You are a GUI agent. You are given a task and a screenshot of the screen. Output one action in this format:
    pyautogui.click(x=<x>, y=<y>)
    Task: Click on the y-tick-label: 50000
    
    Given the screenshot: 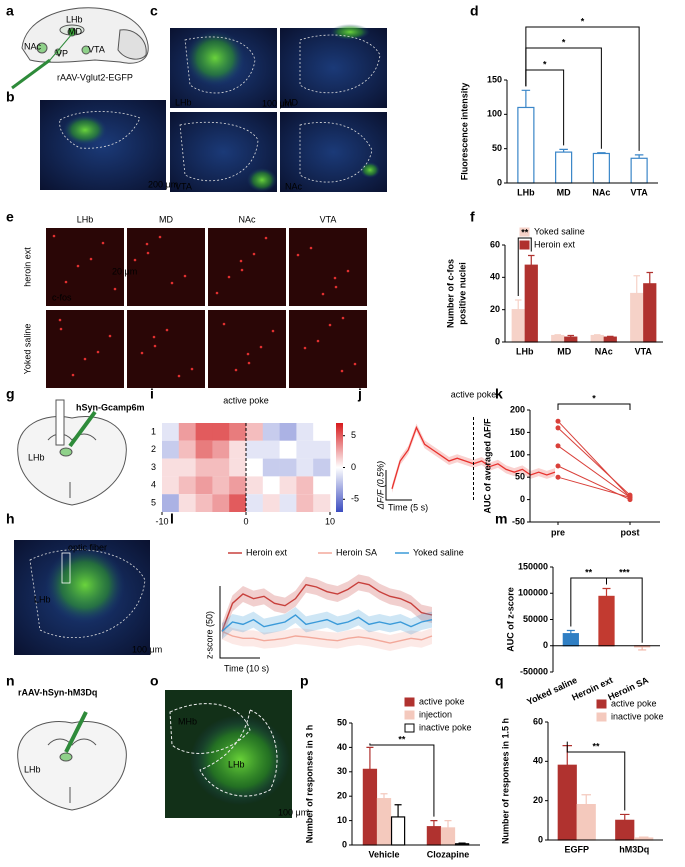 What is the action you would take?
    pyautogui.click(x=535, y=619)
    